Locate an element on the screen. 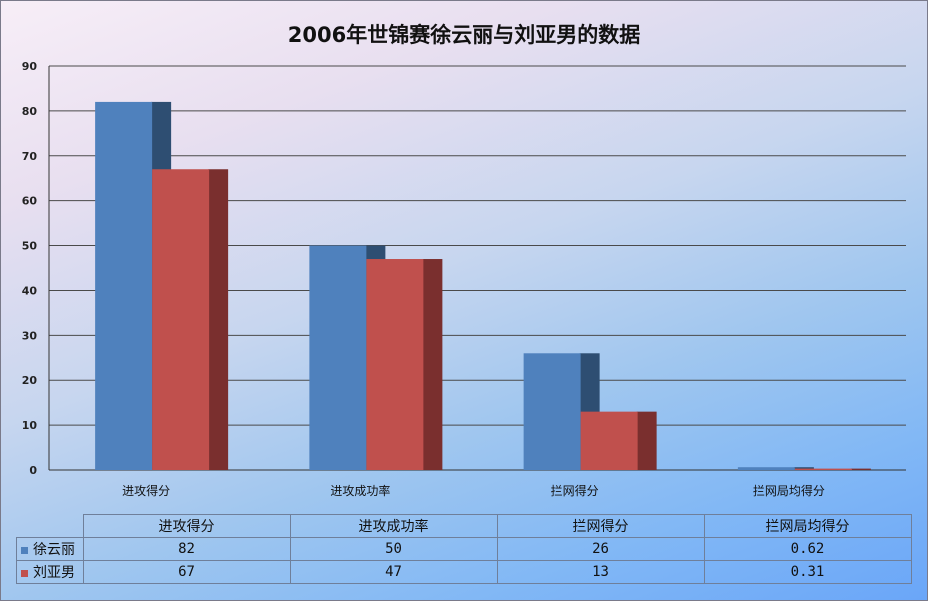 Image resolution: width=928 pixels, height=601 pixels. legend-entry: 徐云丽 is located at coordinates (50, 549).